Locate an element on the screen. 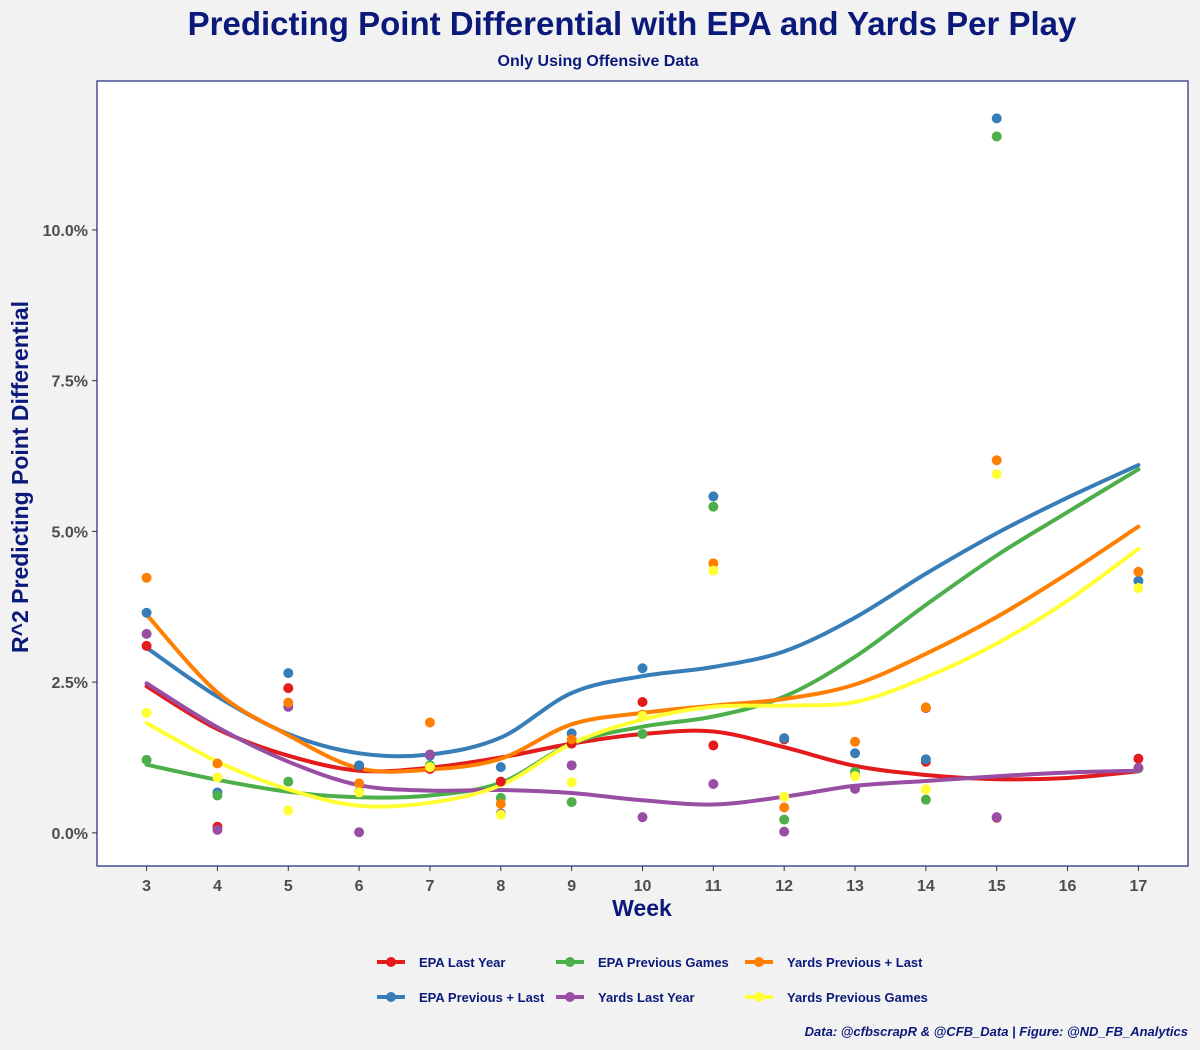 The width and height of the screenshot is (1200, 1050). x-tick-label: 13 is located at coordinates (855, 886).